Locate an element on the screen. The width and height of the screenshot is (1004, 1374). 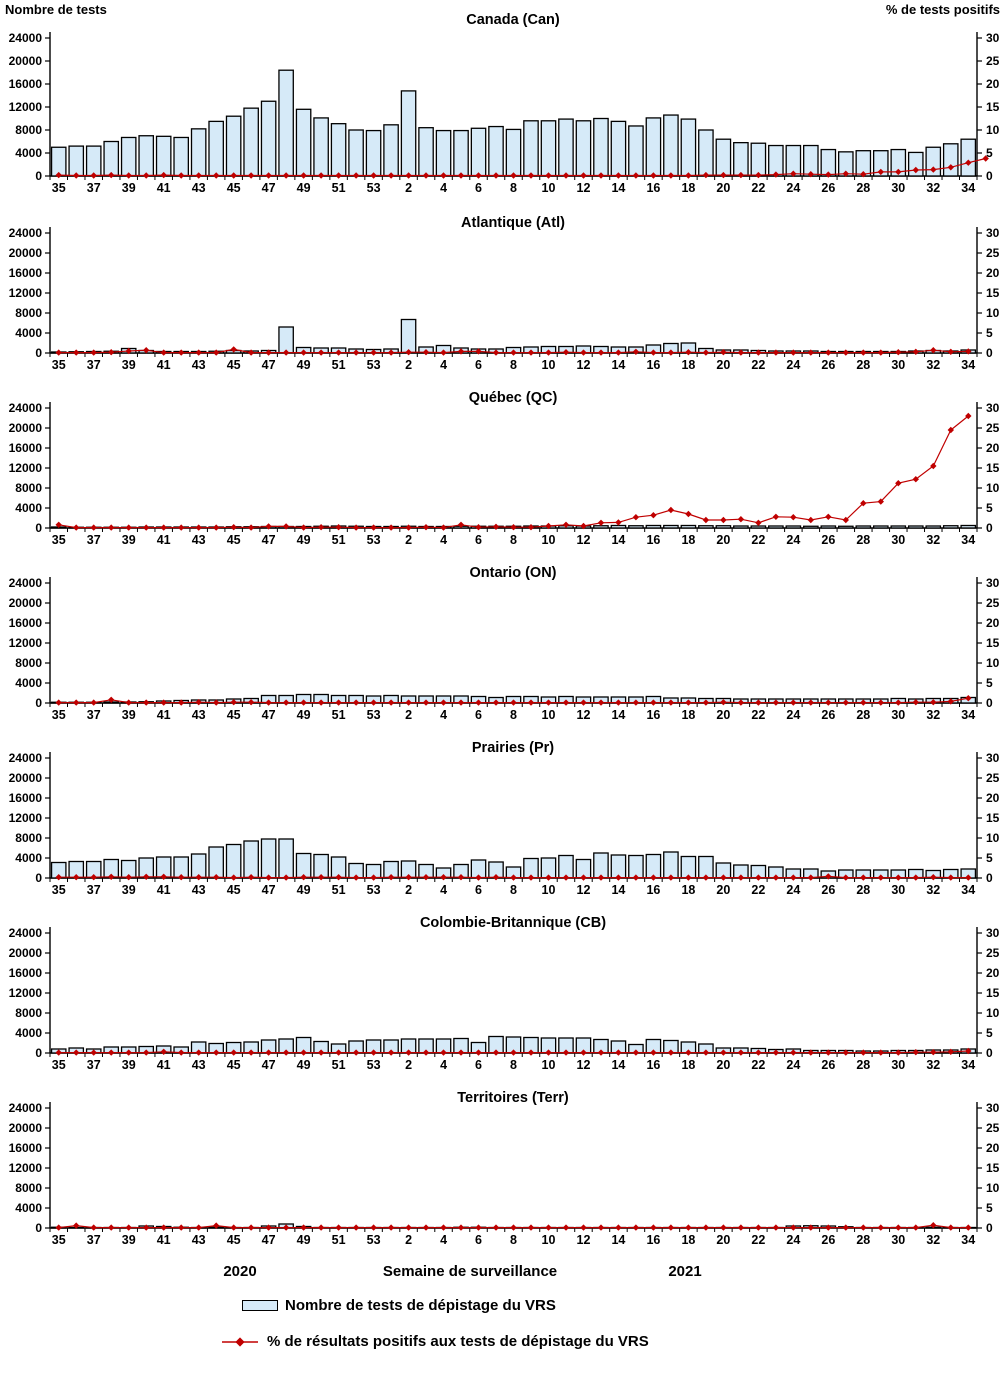
panel-title: Atlantique (Atl) is located at coordinates (513, 223).